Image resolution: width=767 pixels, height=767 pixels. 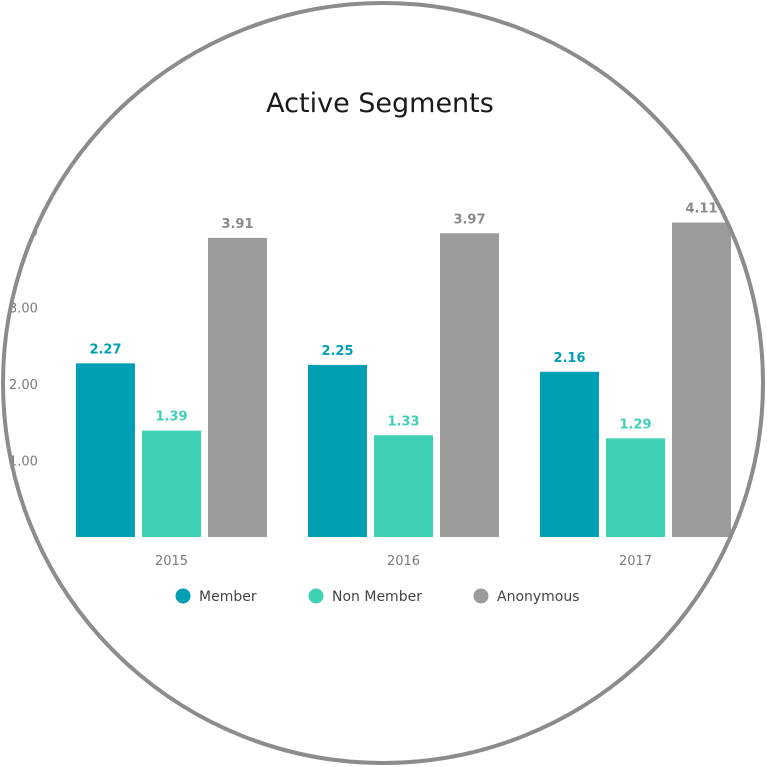 What do you see at coordinates (403, 421) in the screenshot?
I see `data-label: 1.33` at bounding box center [403, 421].